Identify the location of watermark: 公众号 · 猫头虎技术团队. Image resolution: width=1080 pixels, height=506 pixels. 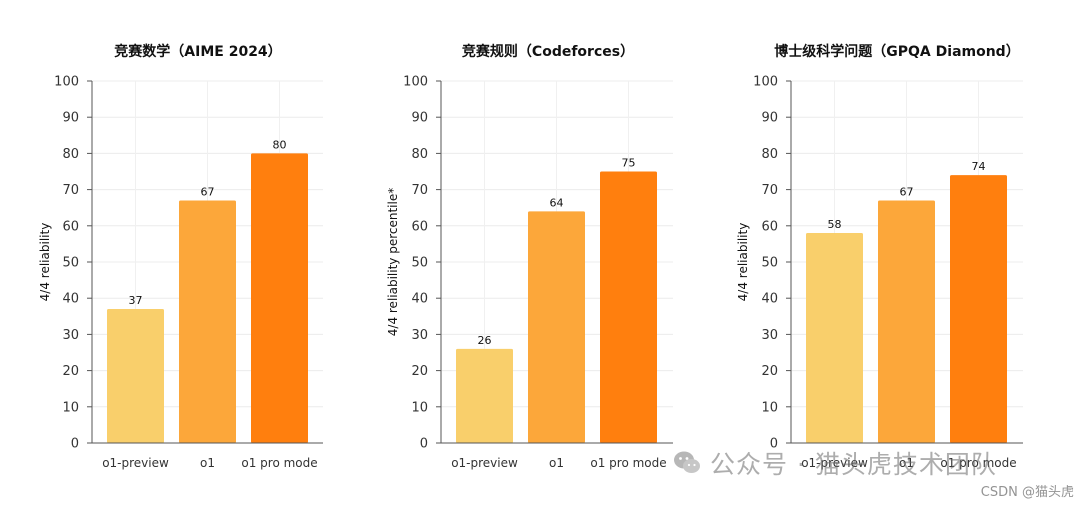
(834, 463).